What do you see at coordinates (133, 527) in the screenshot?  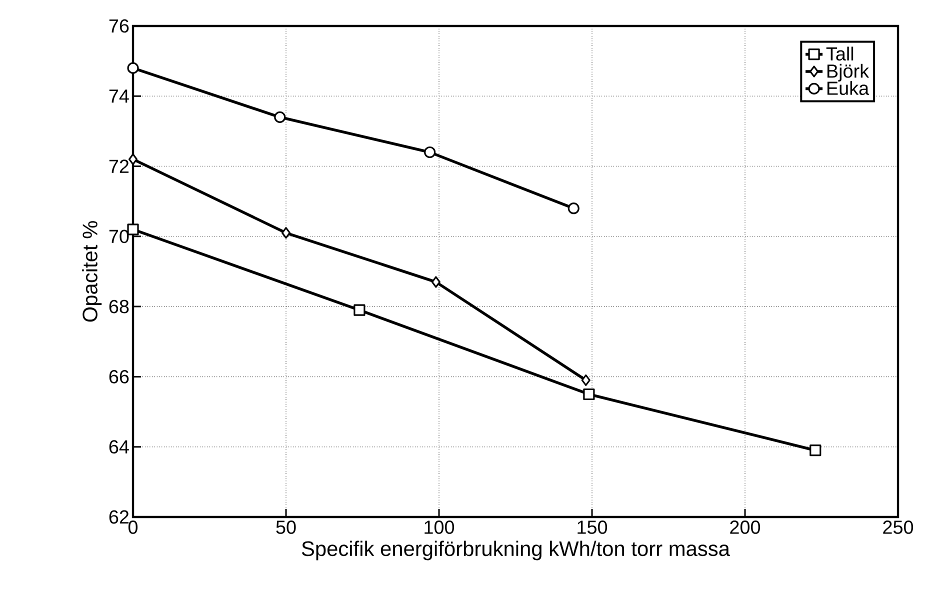 I see `x-tick-label: 0` at bounding box center [133, 527].